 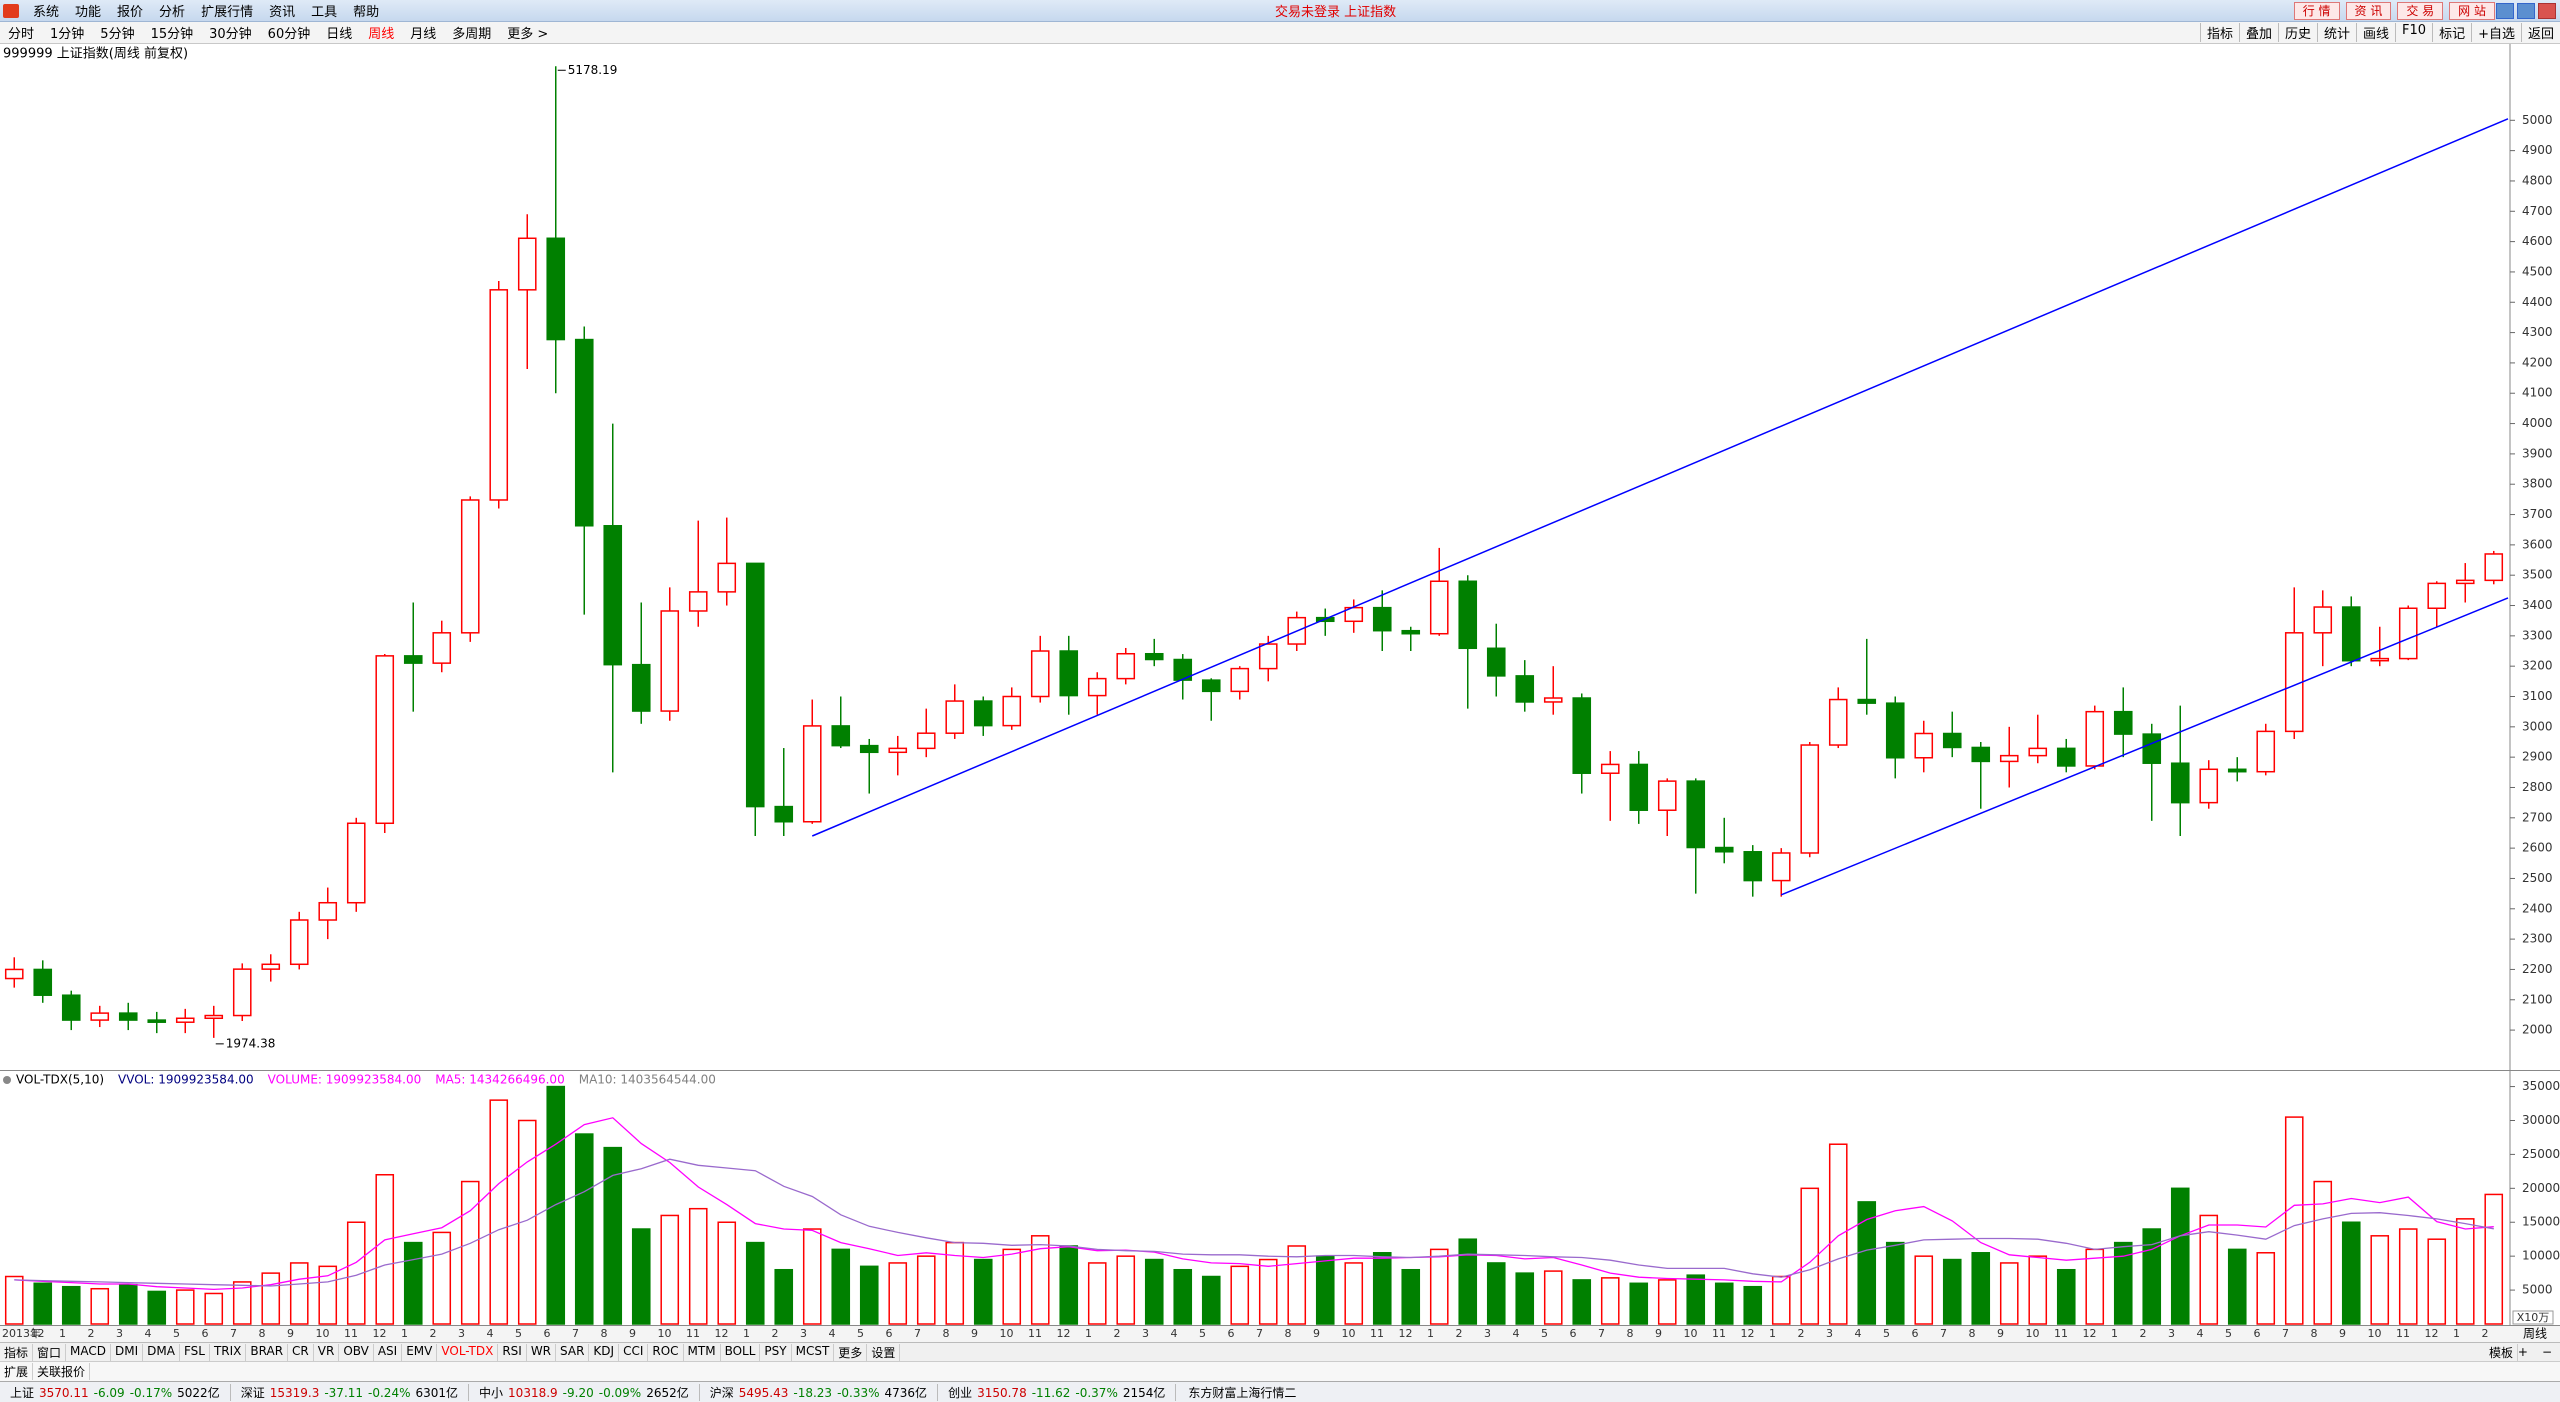 What do you see at coordinates (813, 1352) in the screenshot?
I see `indicator-tab: MCST` at bounding box center [813, 1352].